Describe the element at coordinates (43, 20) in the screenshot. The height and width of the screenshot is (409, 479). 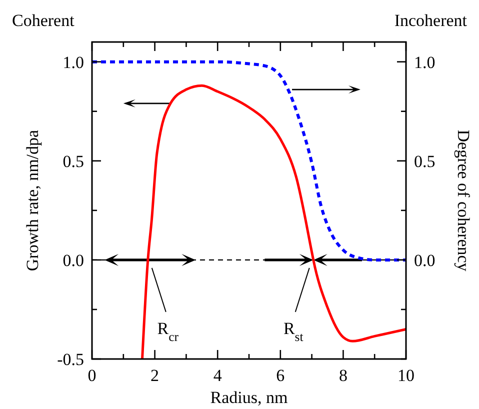
I see `text: Coherent` at that location.